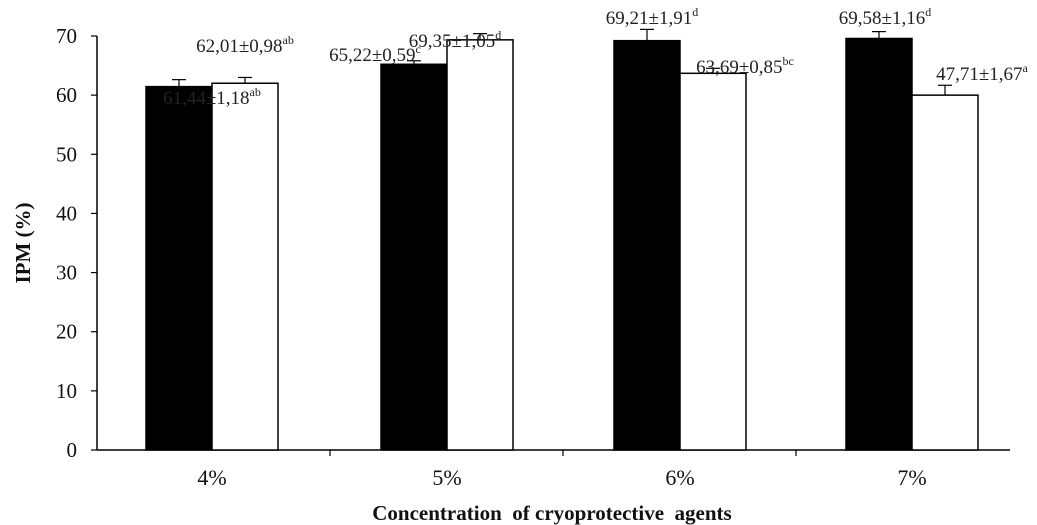 This screenshot has width=1037, height=525. Describe the element at coordinates (745, 66) in the screenshot. I see `data-label: 63,69±0,85bc` at that location.